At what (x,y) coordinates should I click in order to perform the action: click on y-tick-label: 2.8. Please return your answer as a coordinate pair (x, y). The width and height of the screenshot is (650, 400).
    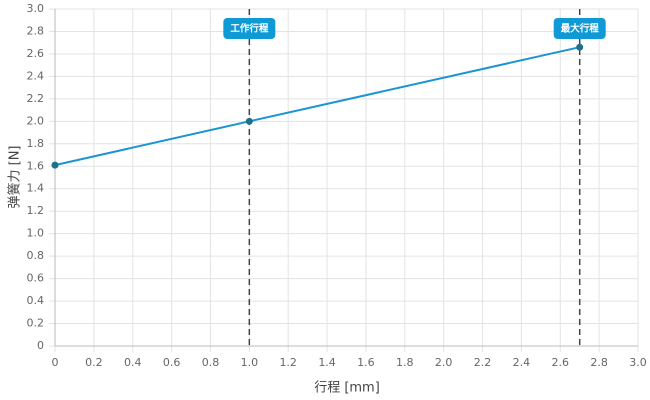
    Looking at the image, I should click on (36, 30).